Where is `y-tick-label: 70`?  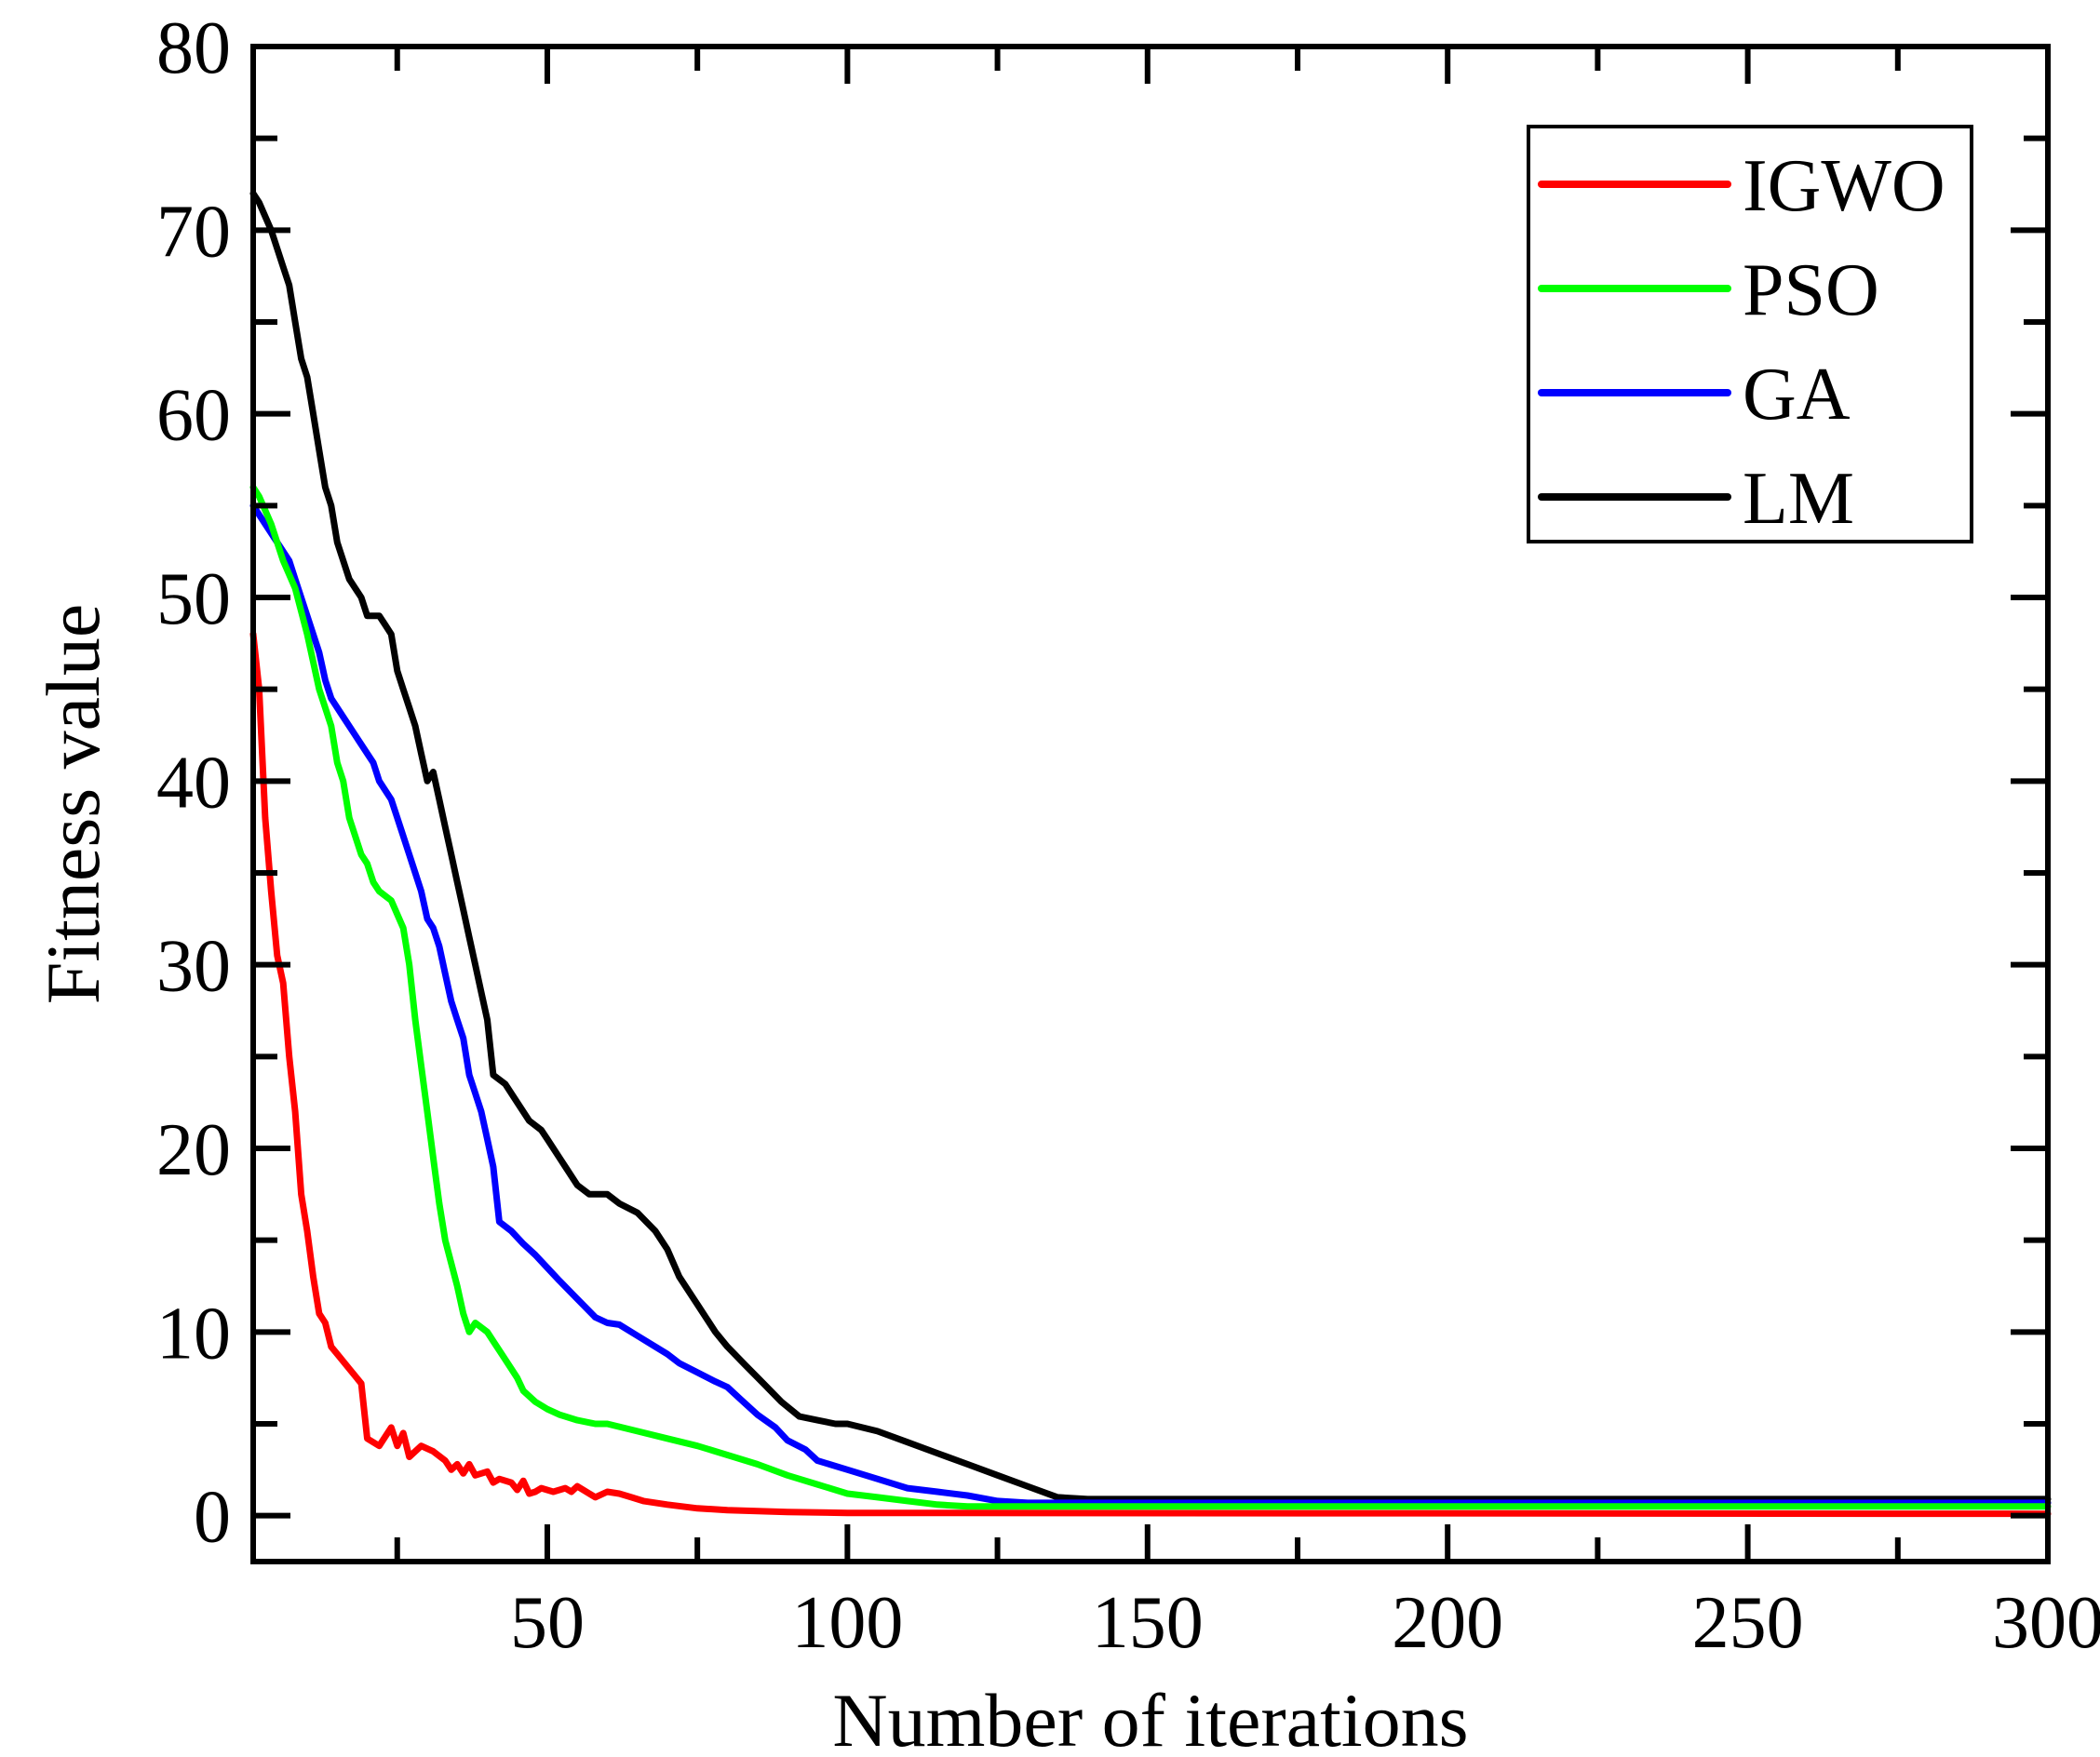
y-tick-label: 70 is located at coordinates (193, 232).